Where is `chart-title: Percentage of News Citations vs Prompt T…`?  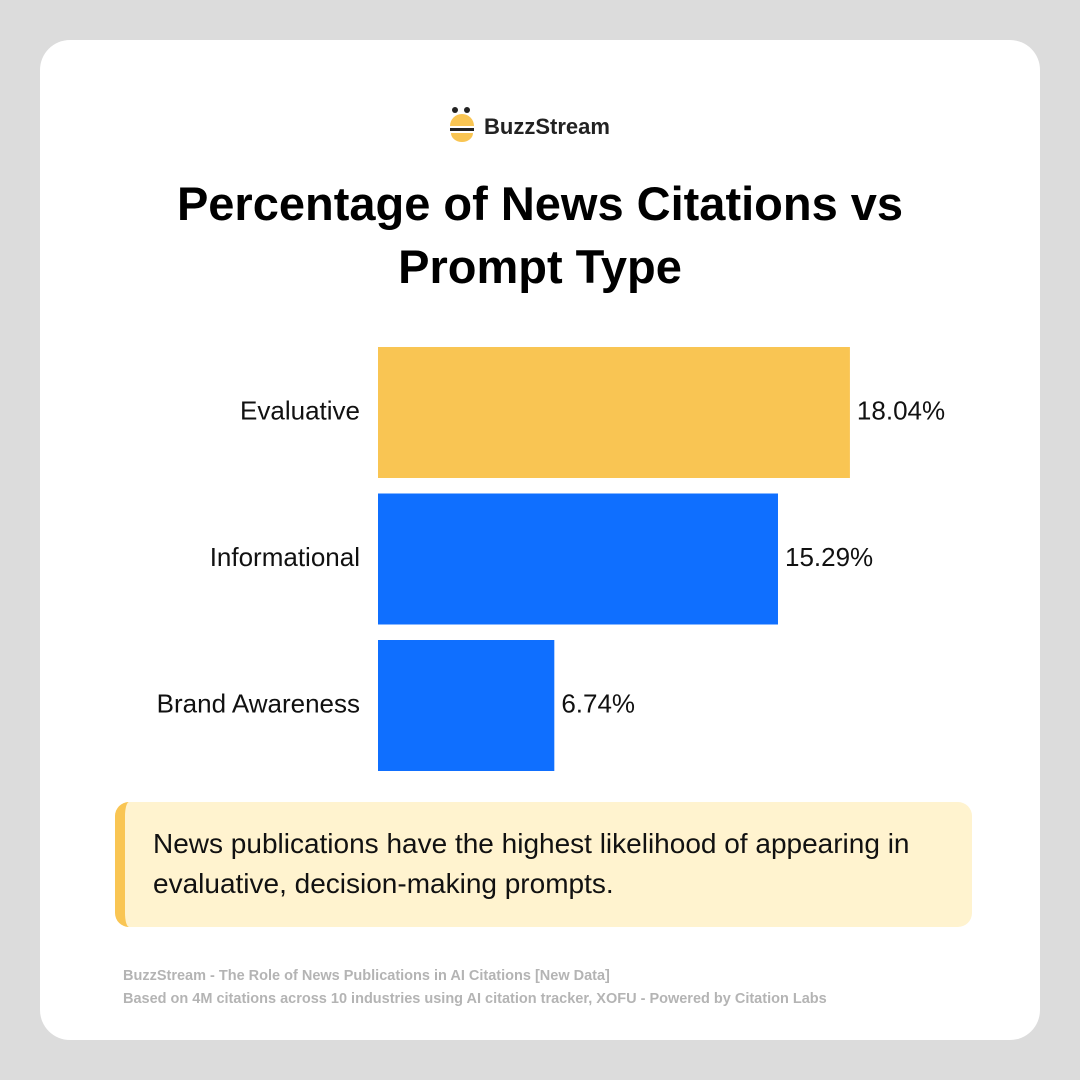 chart-title: Percentage of News Citations vs Prompt T… is located at coordinates (540, 235).